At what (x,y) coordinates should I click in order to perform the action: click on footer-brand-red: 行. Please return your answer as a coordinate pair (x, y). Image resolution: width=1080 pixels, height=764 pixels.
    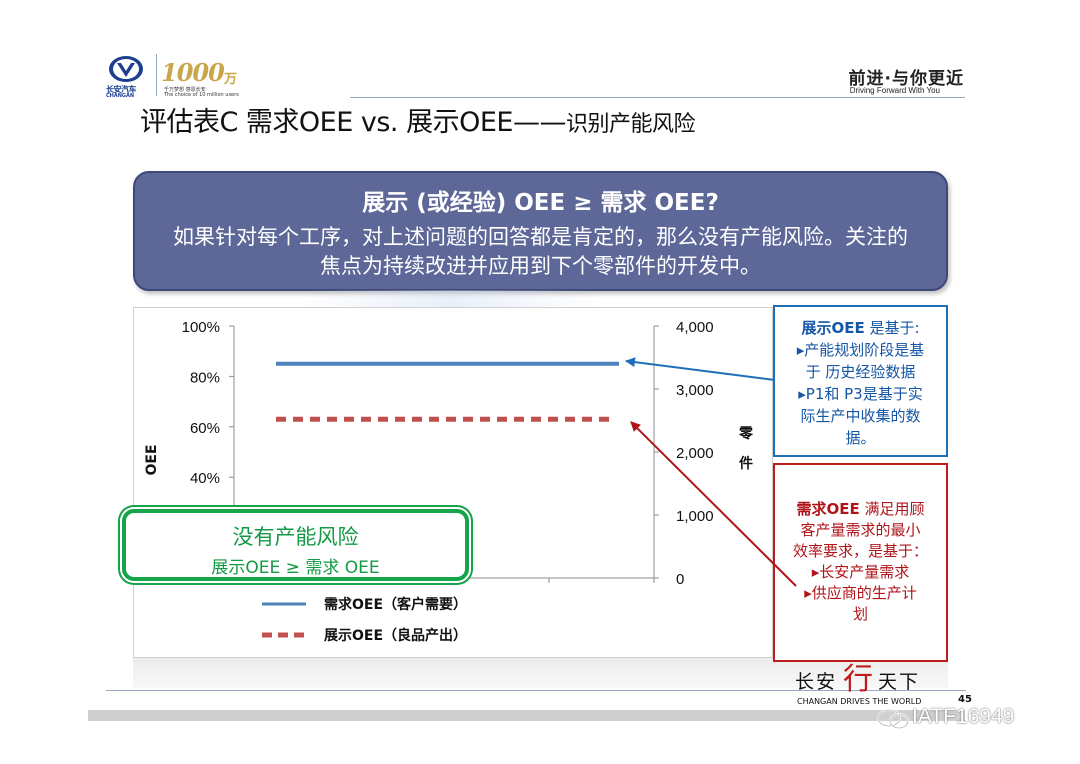
    Looking at the image, I should click on (858, 679).